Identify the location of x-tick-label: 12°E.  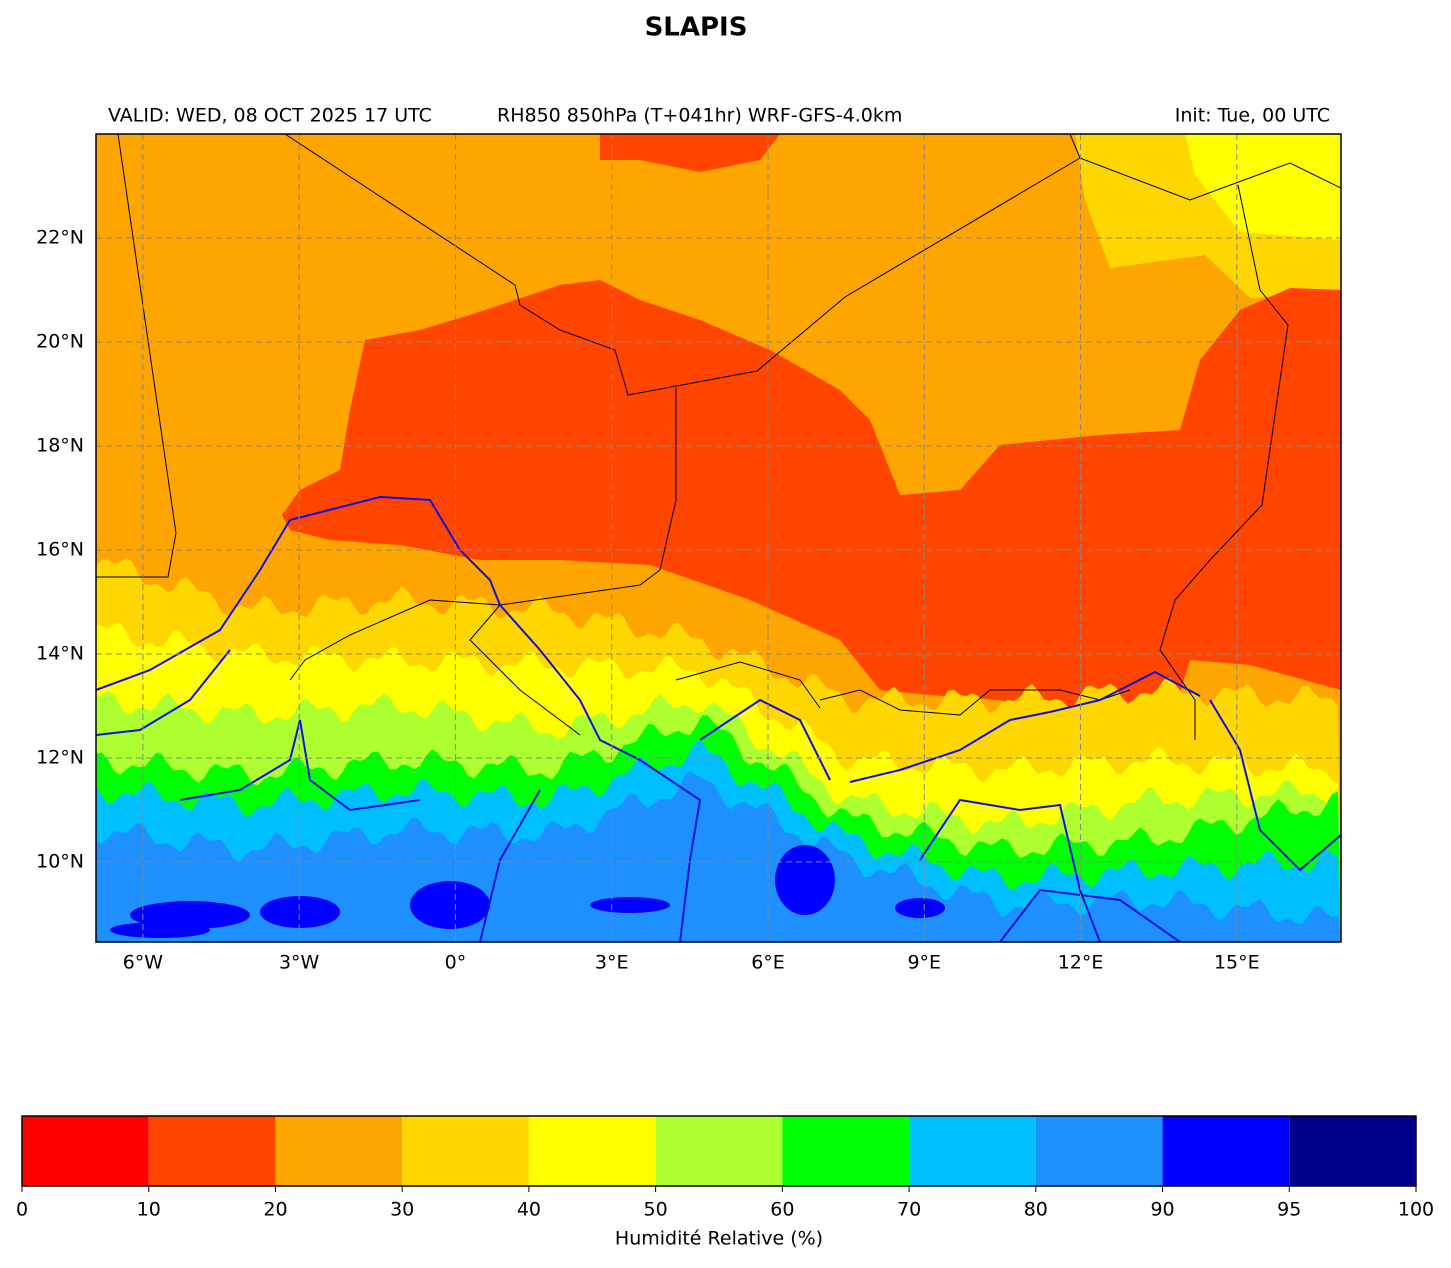
(1081, 963).